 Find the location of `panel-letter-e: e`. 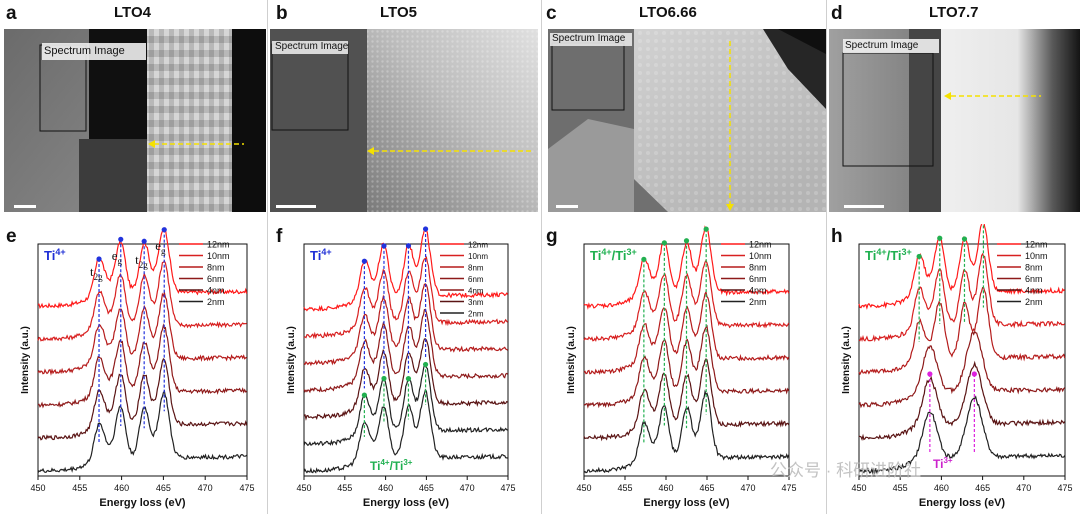

panel-letter-e: e is located at coordinates (11, 236).